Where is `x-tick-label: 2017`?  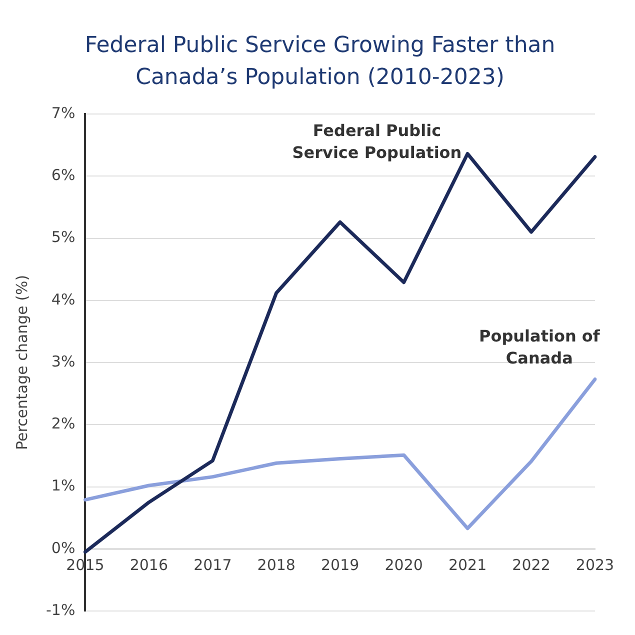
x-tick-label: 2017 is located at coordinates (213, 565).